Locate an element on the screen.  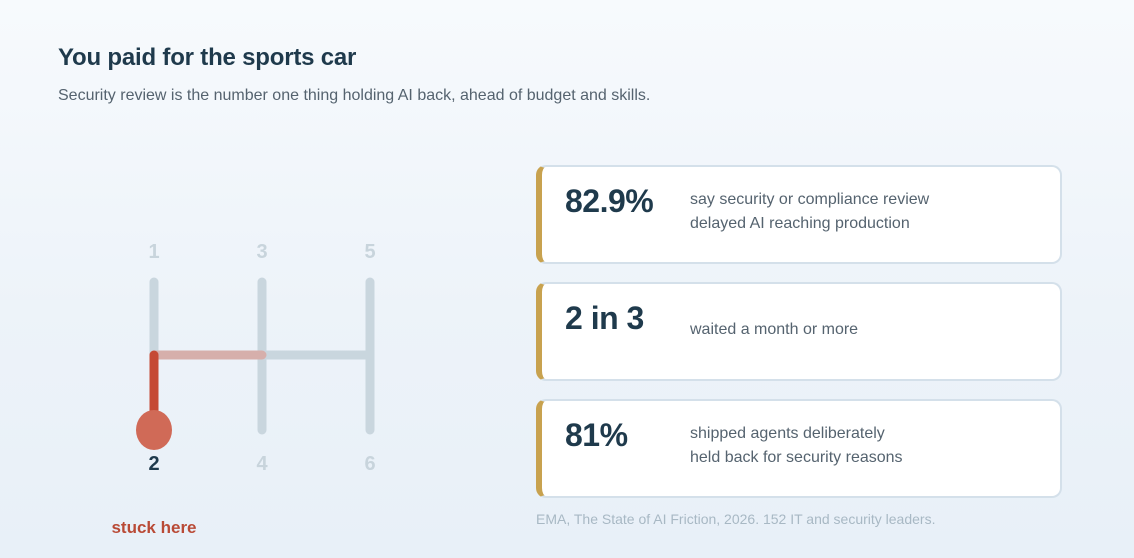
stat-description-line: waited a month or more is located at coordinates (774, 329).